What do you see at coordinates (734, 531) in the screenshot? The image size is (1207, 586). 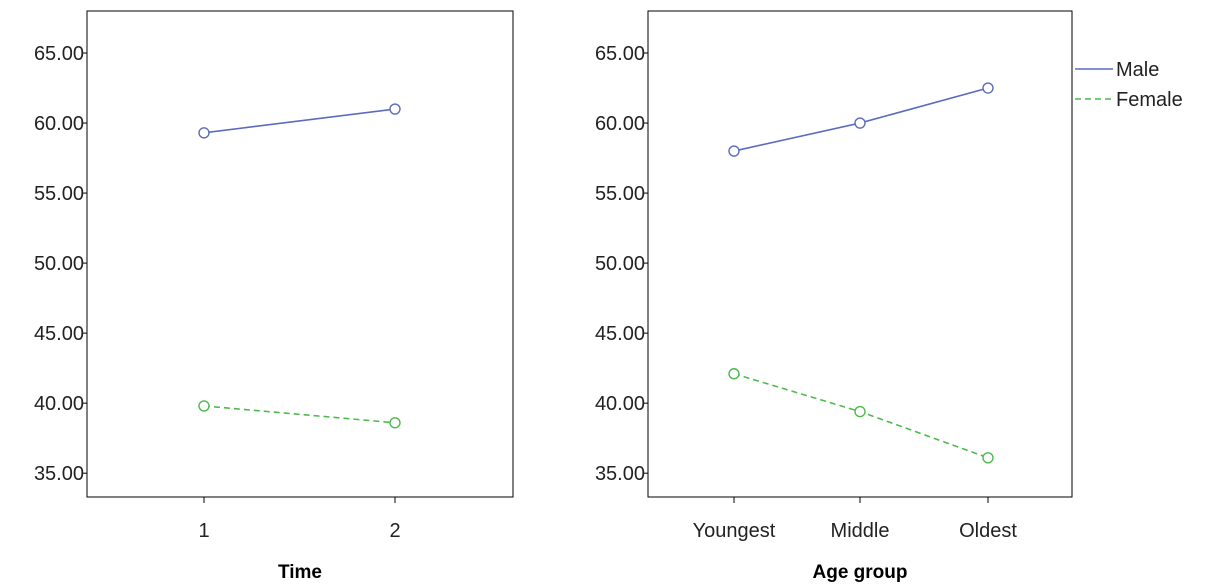 I see `x-tick-label: Youngest` at bounding box center [734, 531].